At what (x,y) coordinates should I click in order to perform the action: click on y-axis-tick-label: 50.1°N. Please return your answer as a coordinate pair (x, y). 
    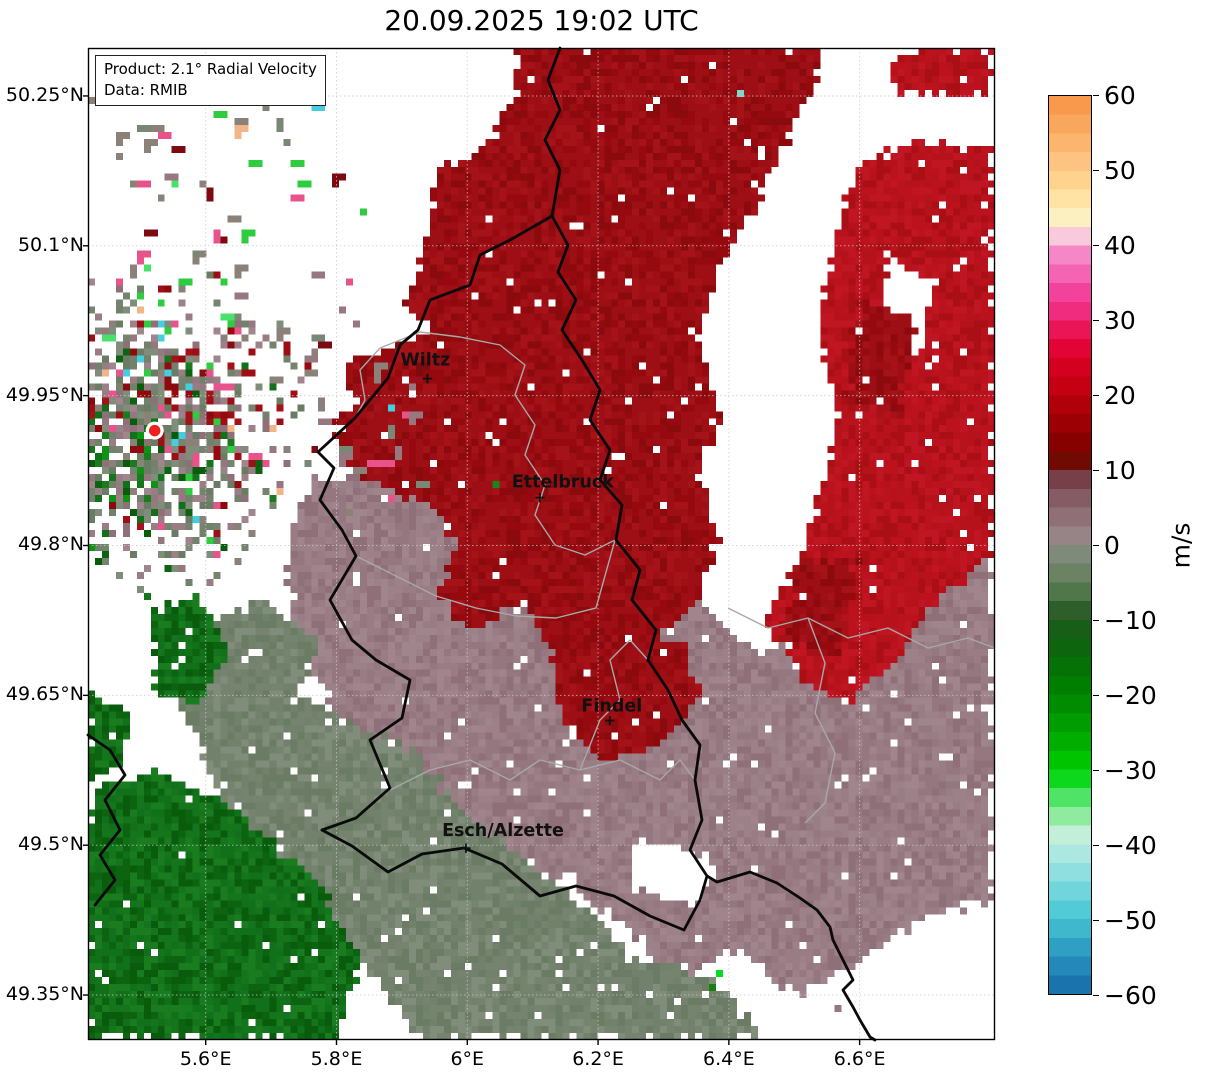
    Looking at the image, I should click on (50, 244).